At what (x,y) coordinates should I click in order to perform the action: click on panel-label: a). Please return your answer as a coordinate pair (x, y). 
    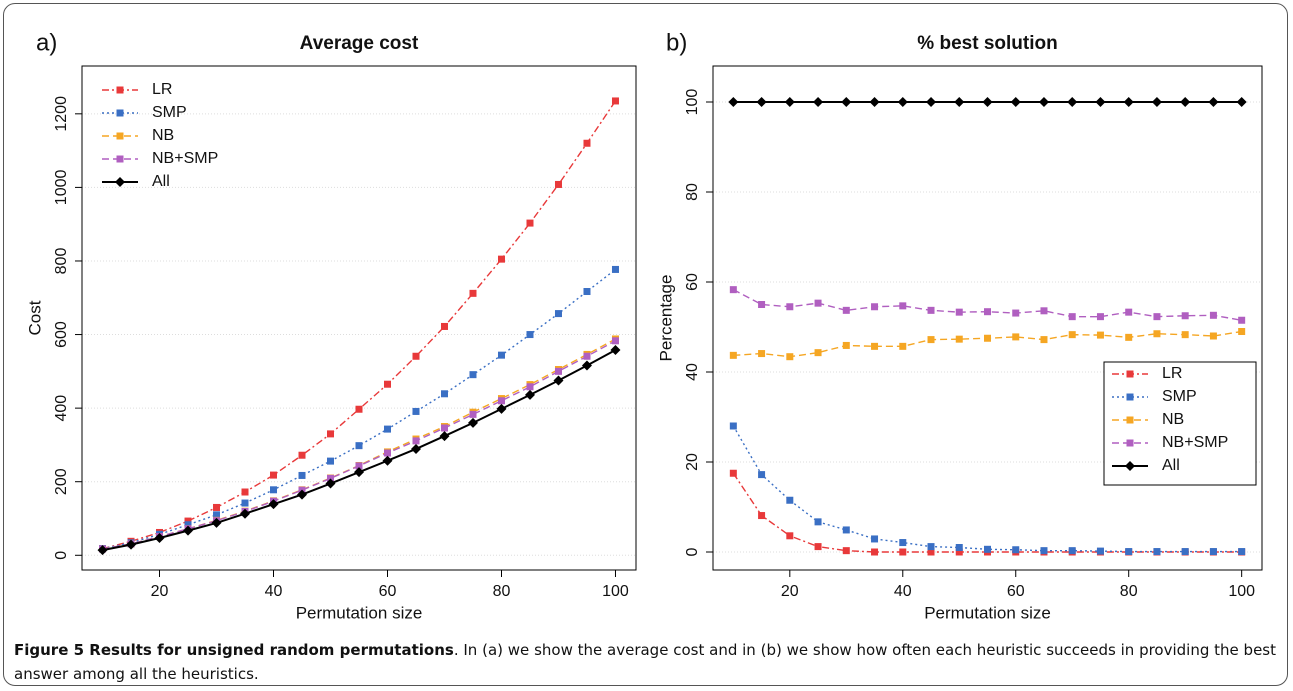
    Looking at the image, I should click on (46, 42).